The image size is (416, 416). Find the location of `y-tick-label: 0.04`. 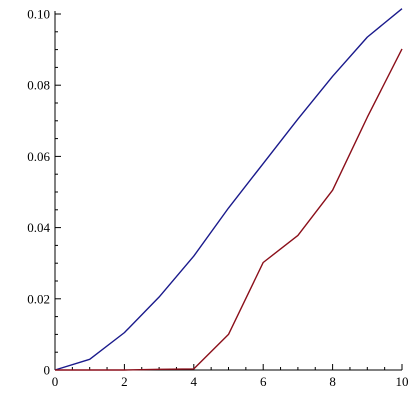

y-tick-label: 0.04 is located at coordinates (38, 227).